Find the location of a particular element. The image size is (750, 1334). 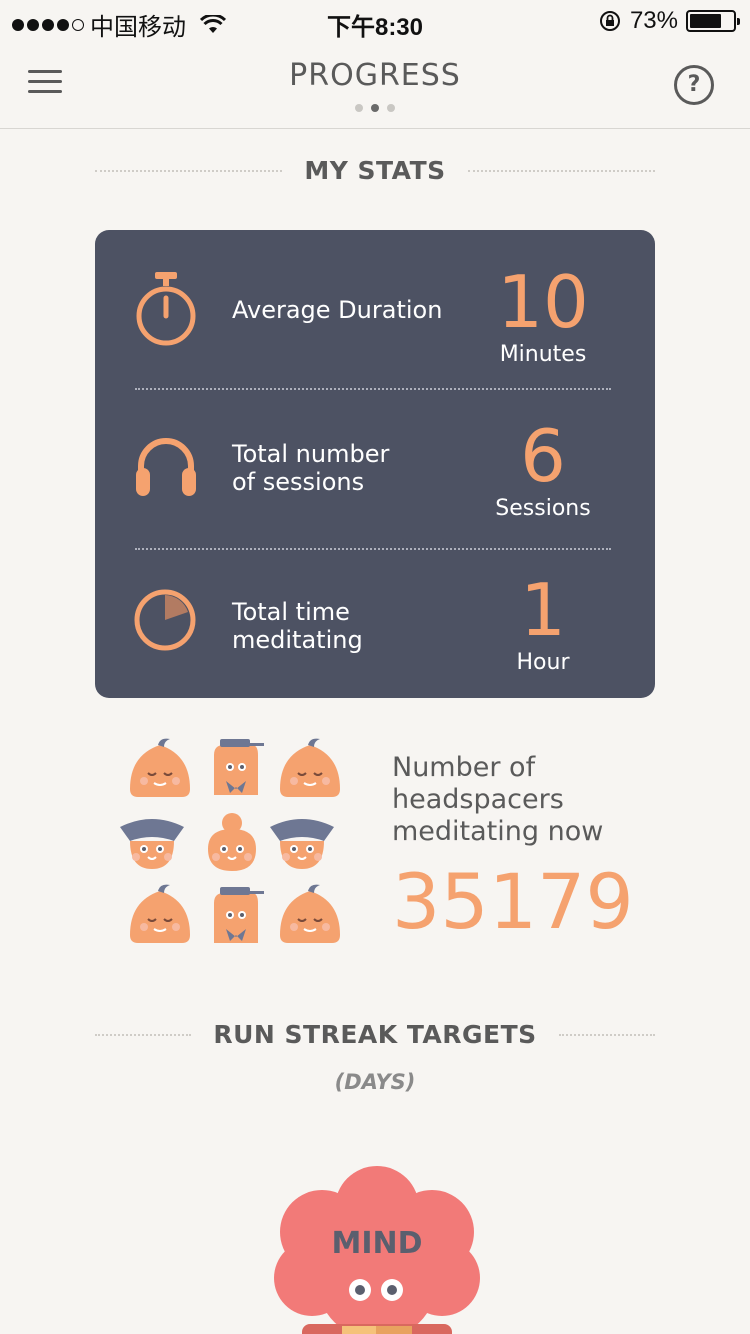

battery-percent: 73% is located at coordinates (653, 20).